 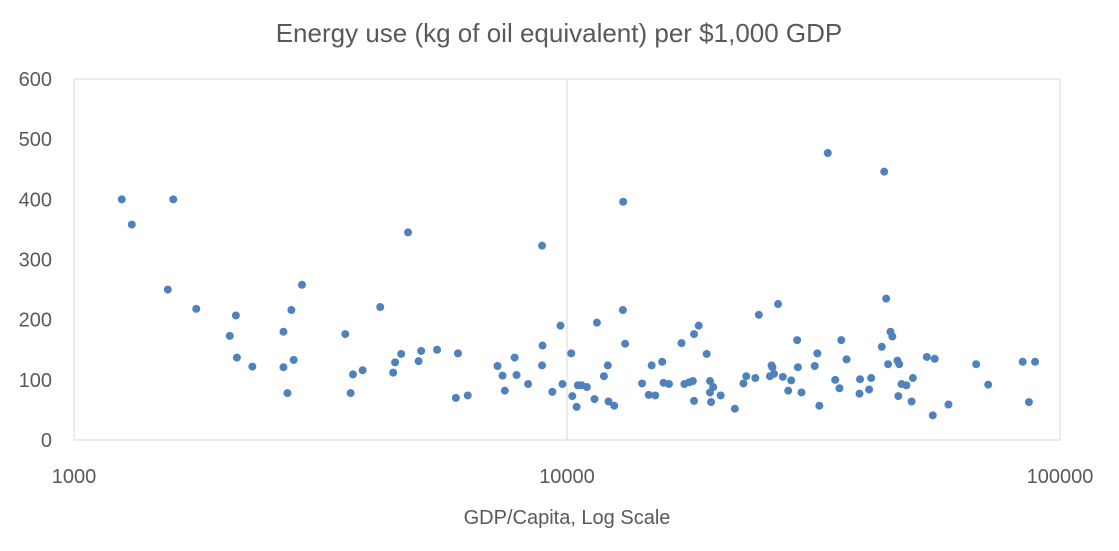 What do you see at coordinates (567, 477) in the screenshot?
I see `x-tick-label: 10000` at bounding box center [567, 477].